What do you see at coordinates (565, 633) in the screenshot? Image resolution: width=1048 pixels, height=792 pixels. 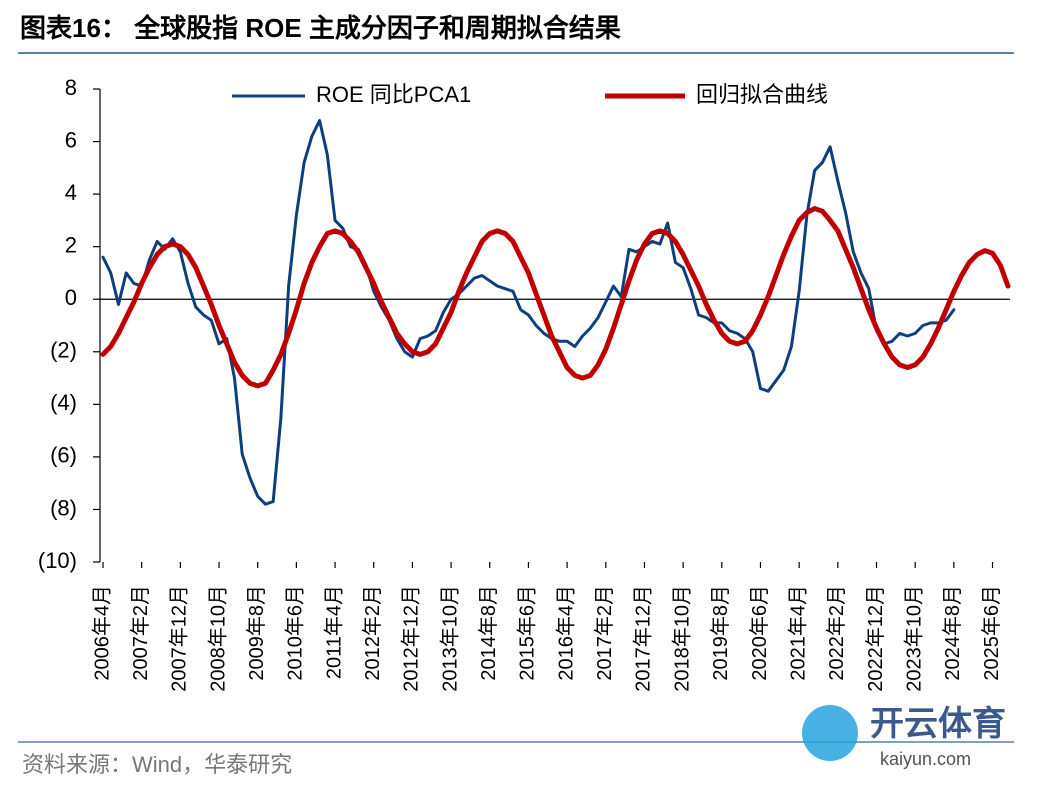 I see `x-tick-label: 2016年4月` at bounding box center [565, 633].